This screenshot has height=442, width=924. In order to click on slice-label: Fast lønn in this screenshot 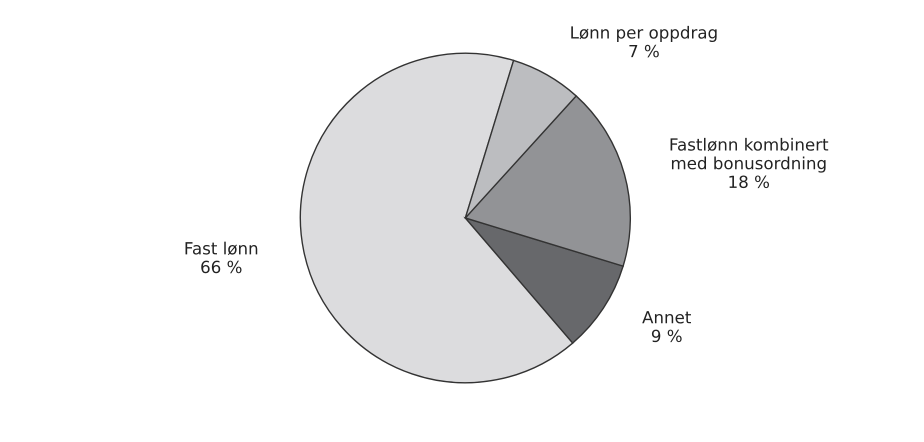, I will do `click(222, 249)`.